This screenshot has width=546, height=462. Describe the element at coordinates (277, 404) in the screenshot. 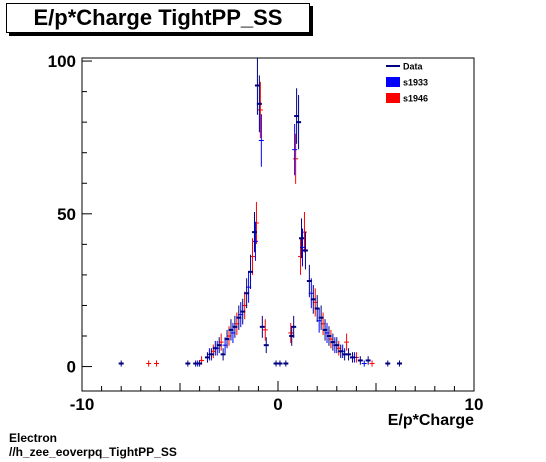

I see `x-tick-label: 0` at that location.